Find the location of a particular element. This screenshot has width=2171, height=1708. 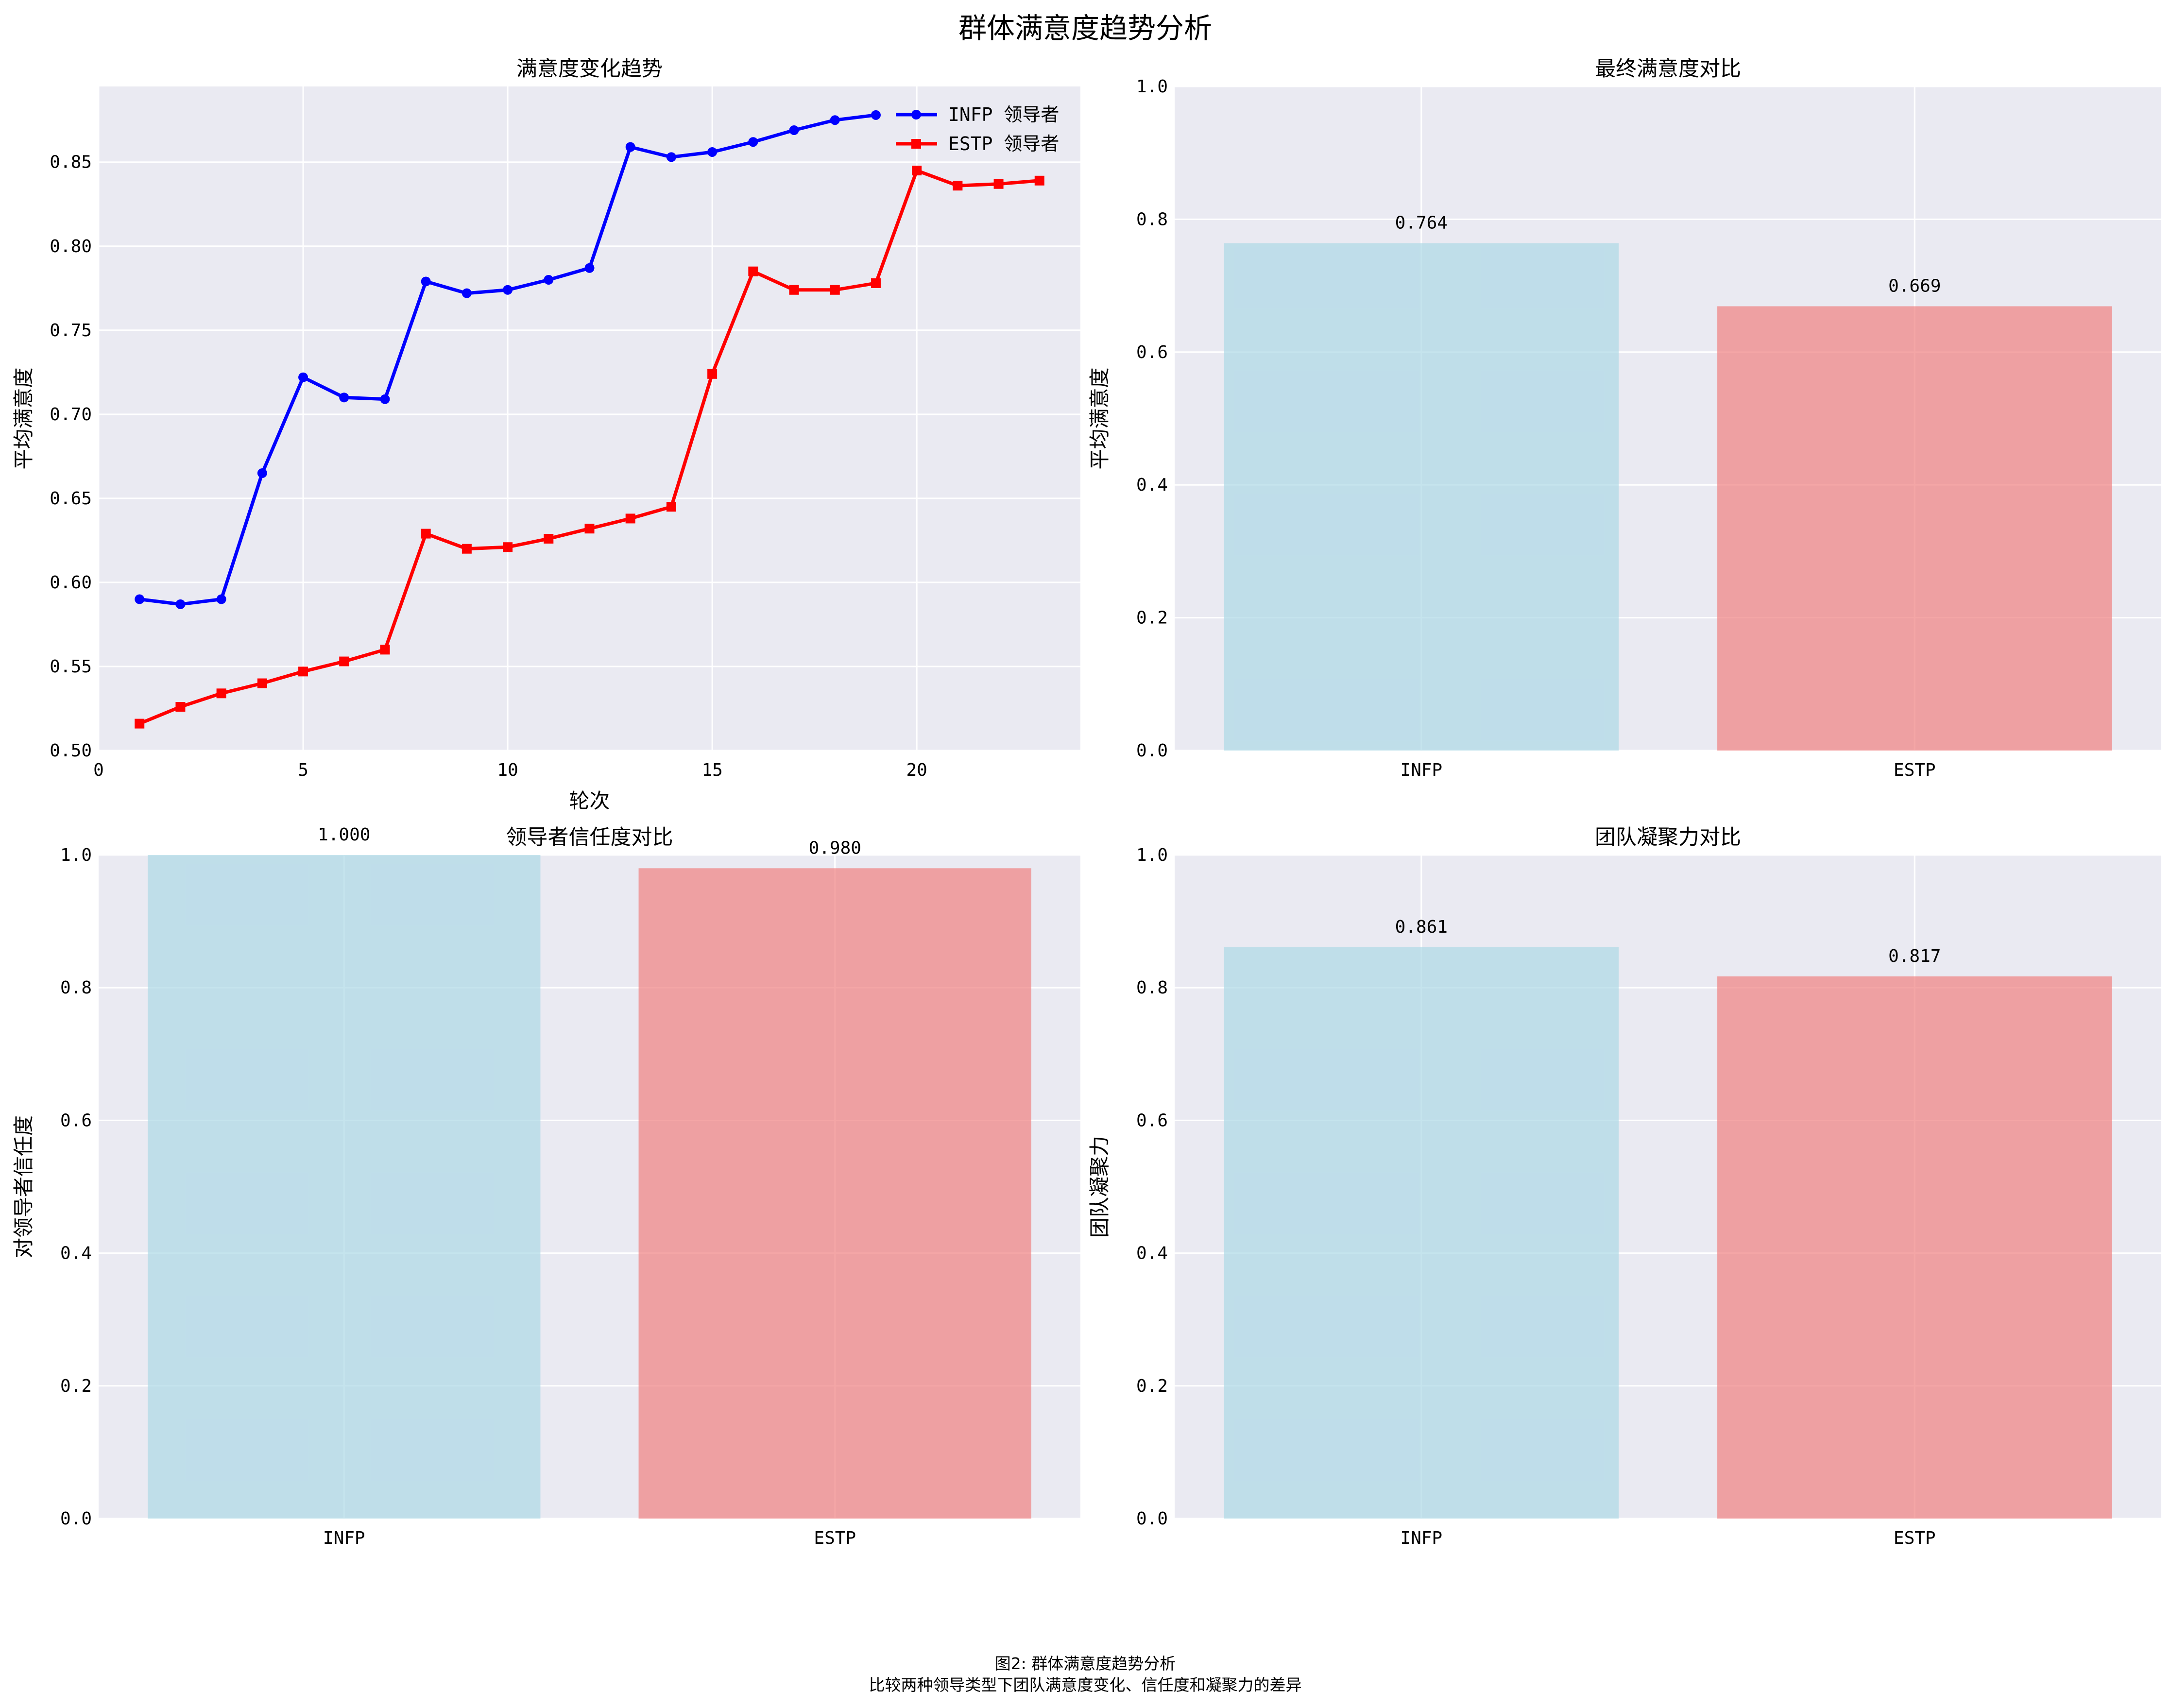

y-tick-label: 0.65 is located at coordinates (71, 499).